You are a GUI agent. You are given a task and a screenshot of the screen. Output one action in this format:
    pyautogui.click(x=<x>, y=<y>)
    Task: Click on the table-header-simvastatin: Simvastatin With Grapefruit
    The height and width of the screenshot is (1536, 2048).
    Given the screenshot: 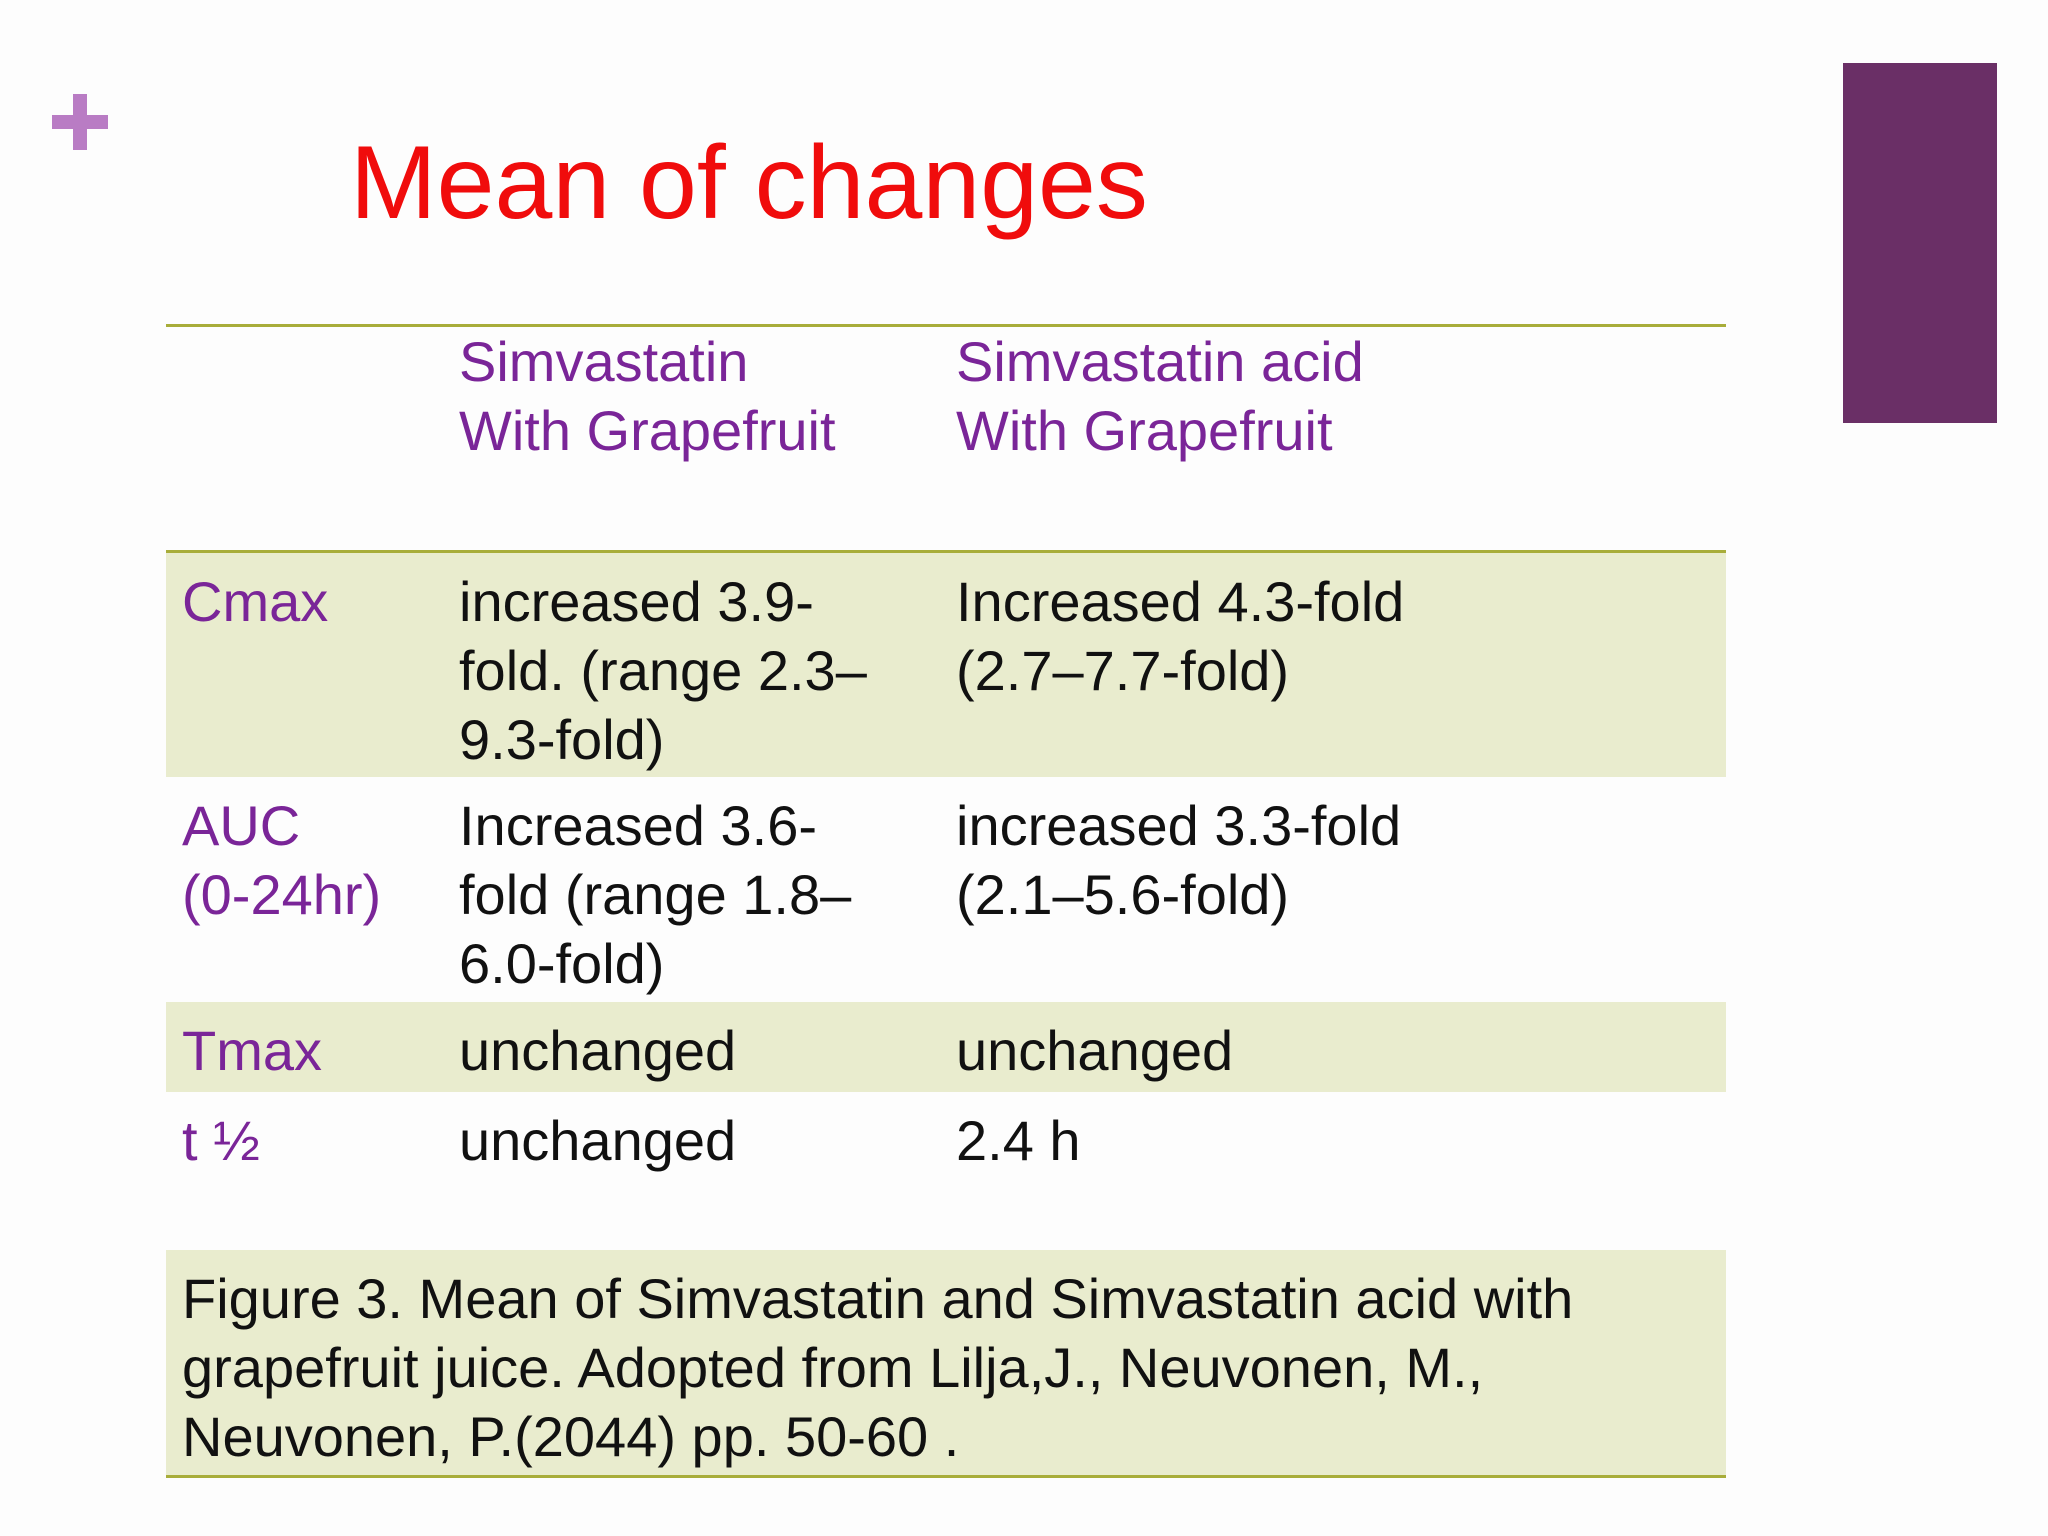 What is the action you would take?
    pyautogui.click(x=691, y=438)
    